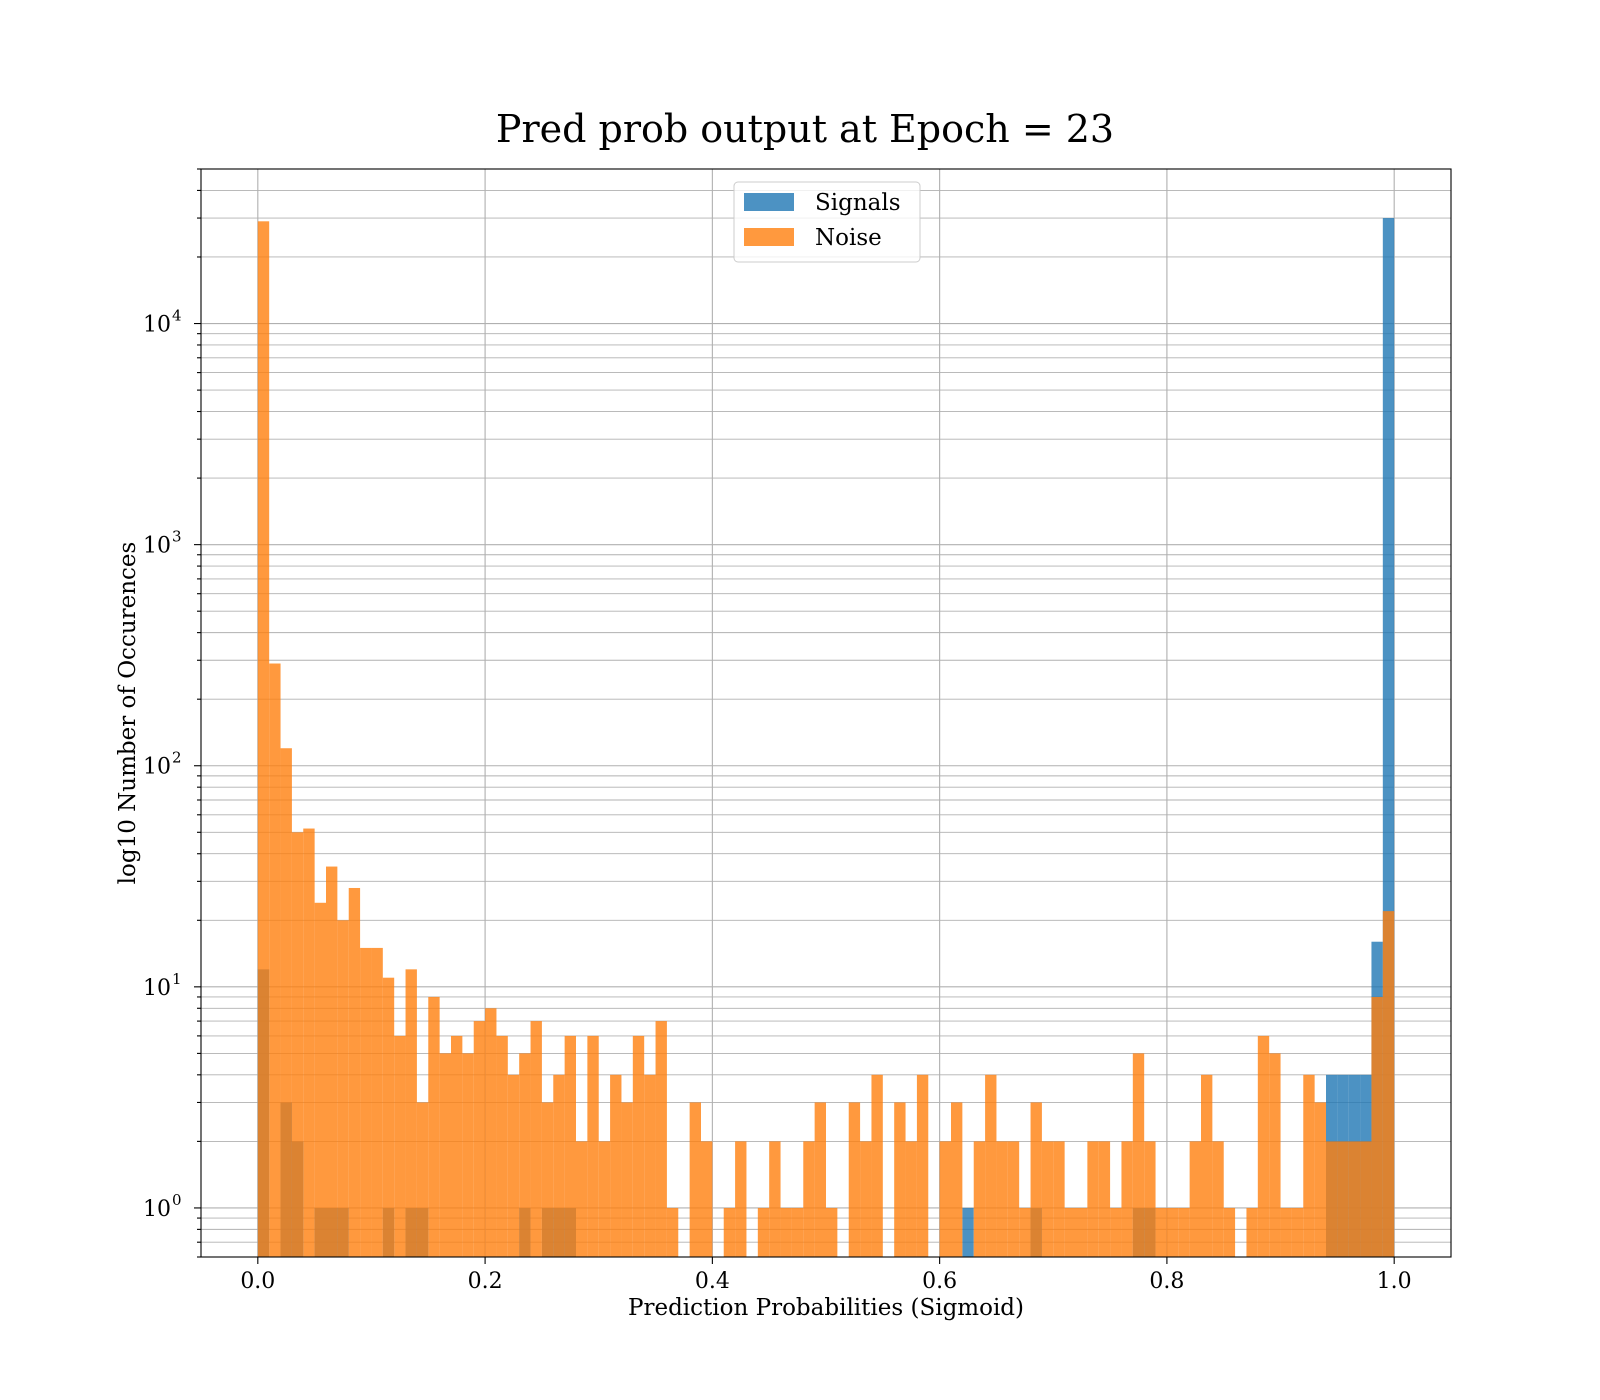 The image size is (1600, 1400). I want to click on y-tick-exponent: 4, so click(177, 316).